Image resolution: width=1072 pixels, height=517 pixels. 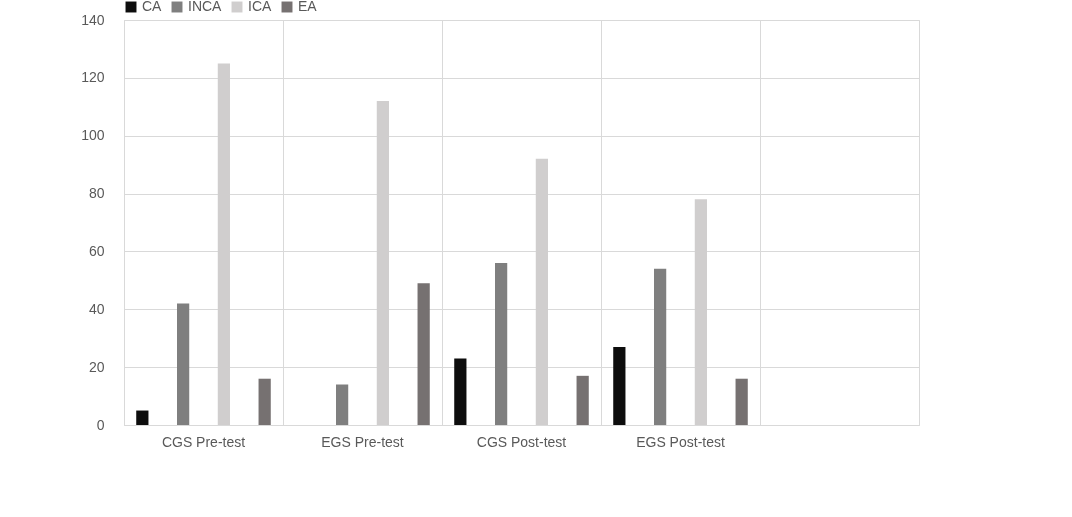 What do you see at coordinates (100, 424) in the screenshot?
I see `y-tick-label: 0` at bounding box center [100, 424].